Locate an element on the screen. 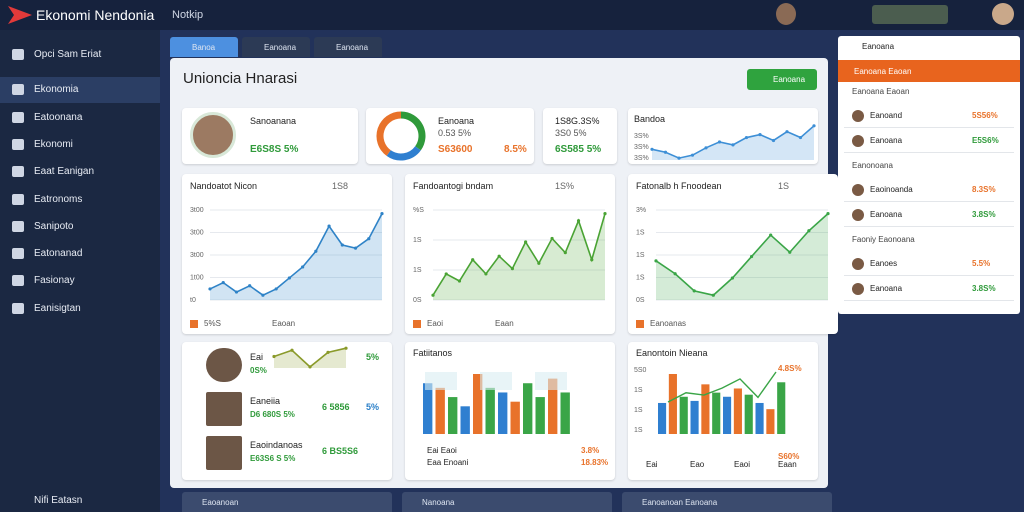 This screenshot has width=1024, height=512. legend-entry: Eaa Enoani is located at coordinates (448, 462).